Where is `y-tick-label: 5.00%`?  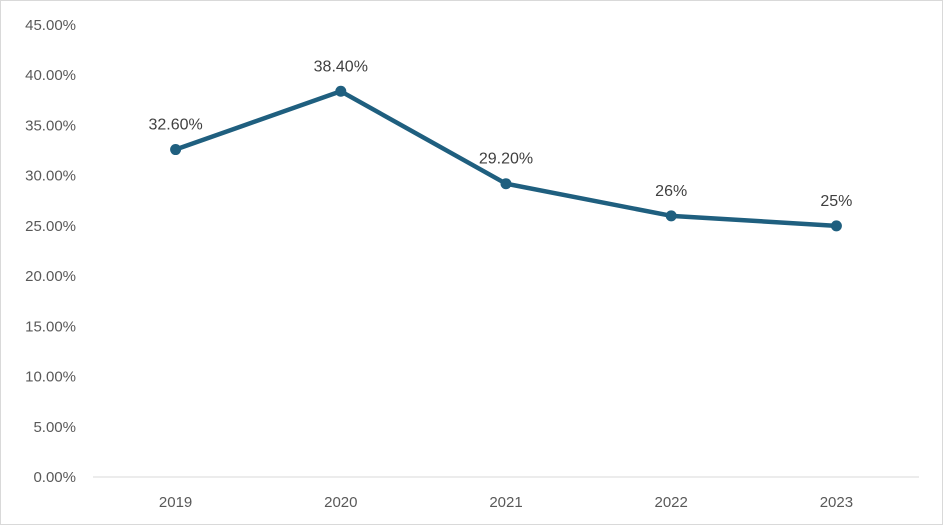 y-tick-label: 5.00% is located at coordinates (54, 427).